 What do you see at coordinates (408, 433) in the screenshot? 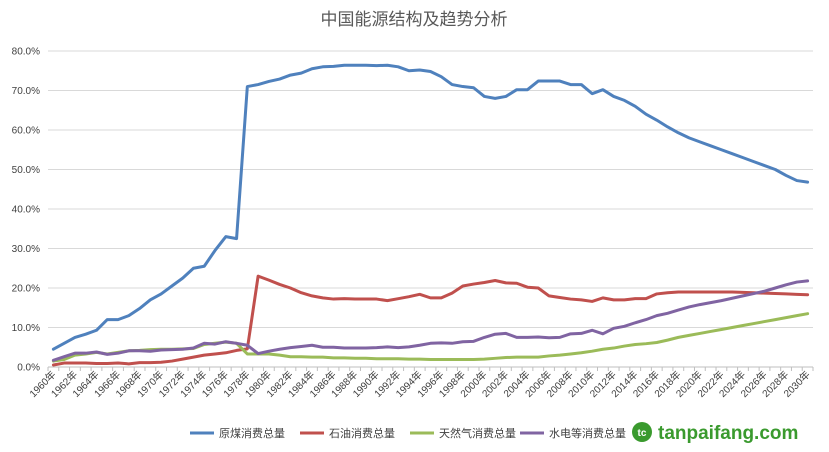
I see `legend: 原煤消费总量 石油消费总量 天然气消费总量 水电等消费总量` at bounding box center [408, 433].